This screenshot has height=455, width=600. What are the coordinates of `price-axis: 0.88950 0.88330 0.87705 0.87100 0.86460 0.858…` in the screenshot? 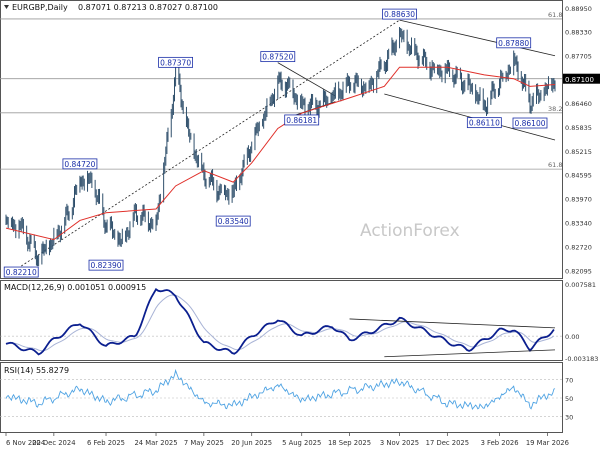 It's located at (581, 140).